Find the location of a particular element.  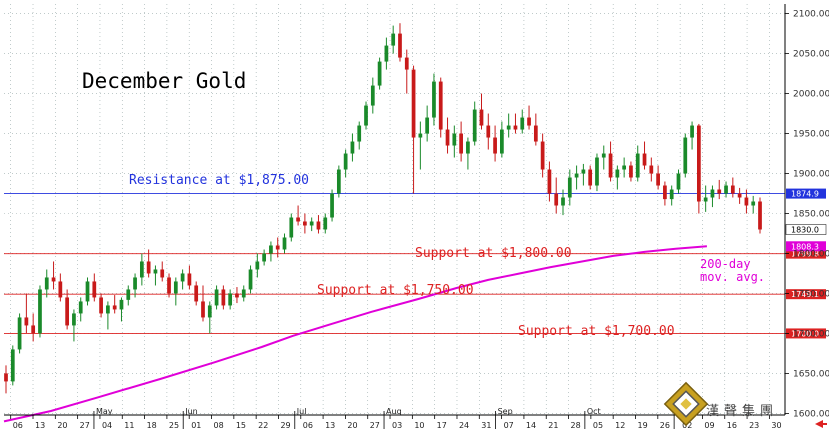

support-1800-label: Support at $1,800.00 is located at coordinates (493, 253).